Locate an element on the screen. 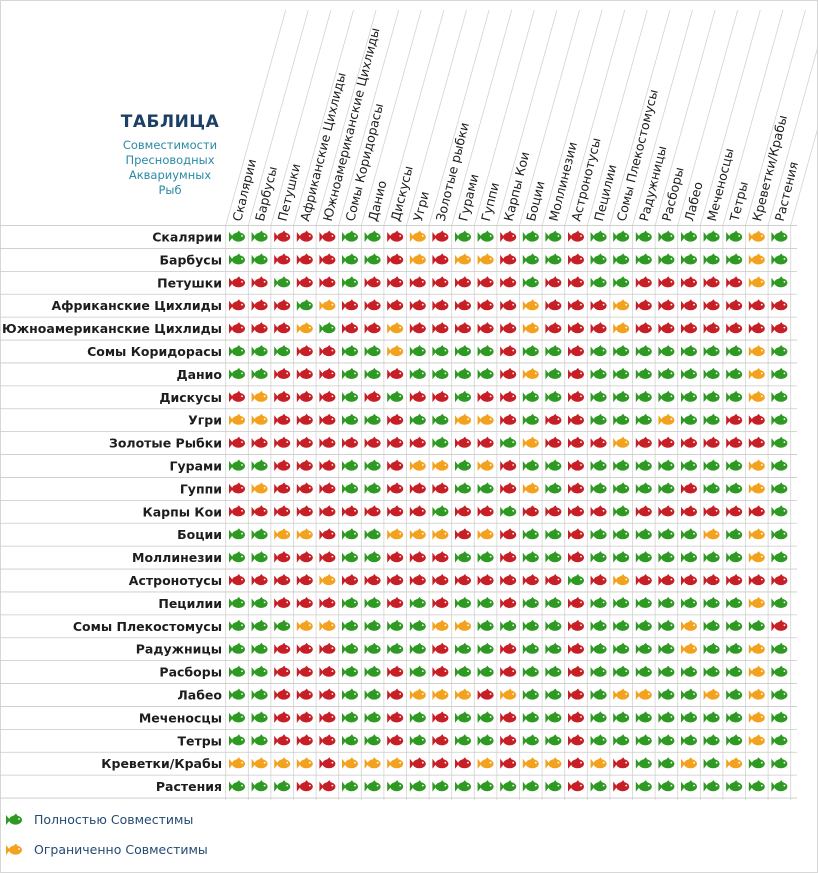 The image size is (818, 873). orange-fish-mark is located at coordinates (14, 849).